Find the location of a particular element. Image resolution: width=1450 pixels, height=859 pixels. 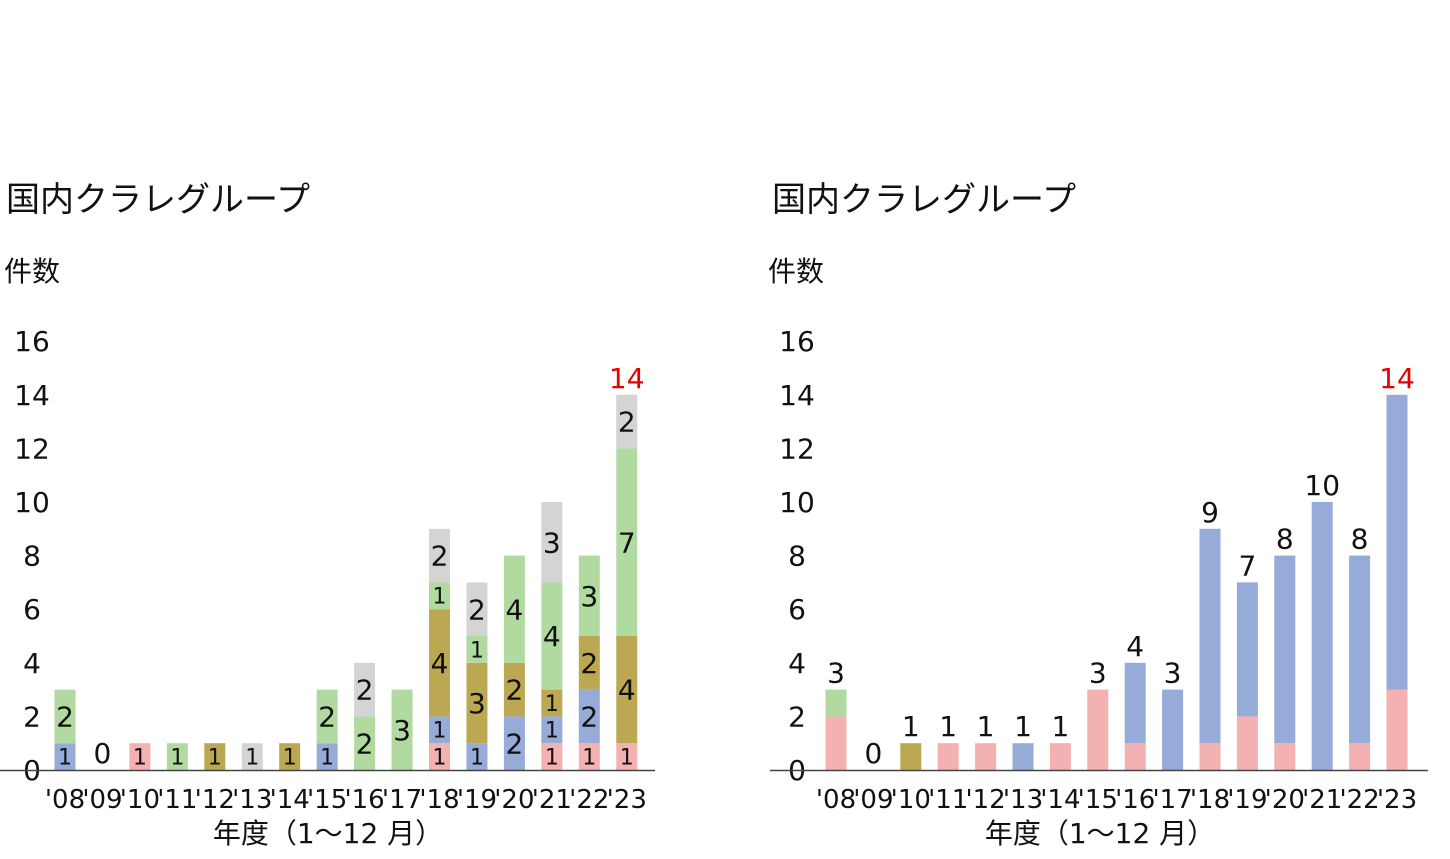

left-y-tick-label: 6 is located at coordinates (32, 609).